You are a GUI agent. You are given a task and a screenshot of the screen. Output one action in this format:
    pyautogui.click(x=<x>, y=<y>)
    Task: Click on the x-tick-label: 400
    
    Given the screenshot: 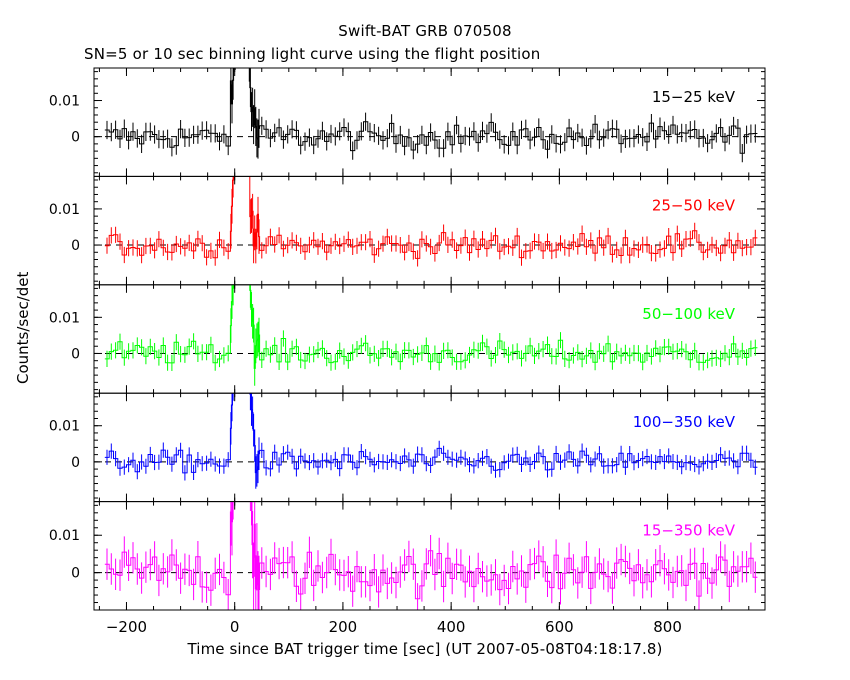 What is the action you would take?
    pyautogui.click(x=451, y=627)
    